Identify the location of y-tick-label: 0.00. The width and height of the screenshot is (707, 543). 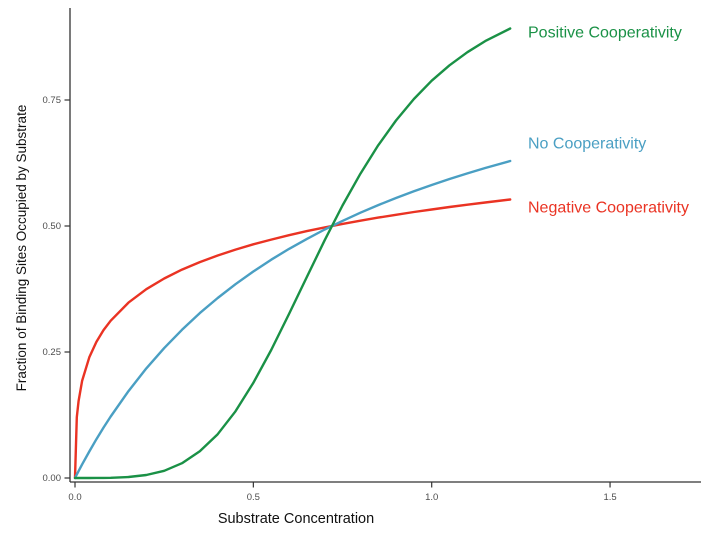
(52, 478).